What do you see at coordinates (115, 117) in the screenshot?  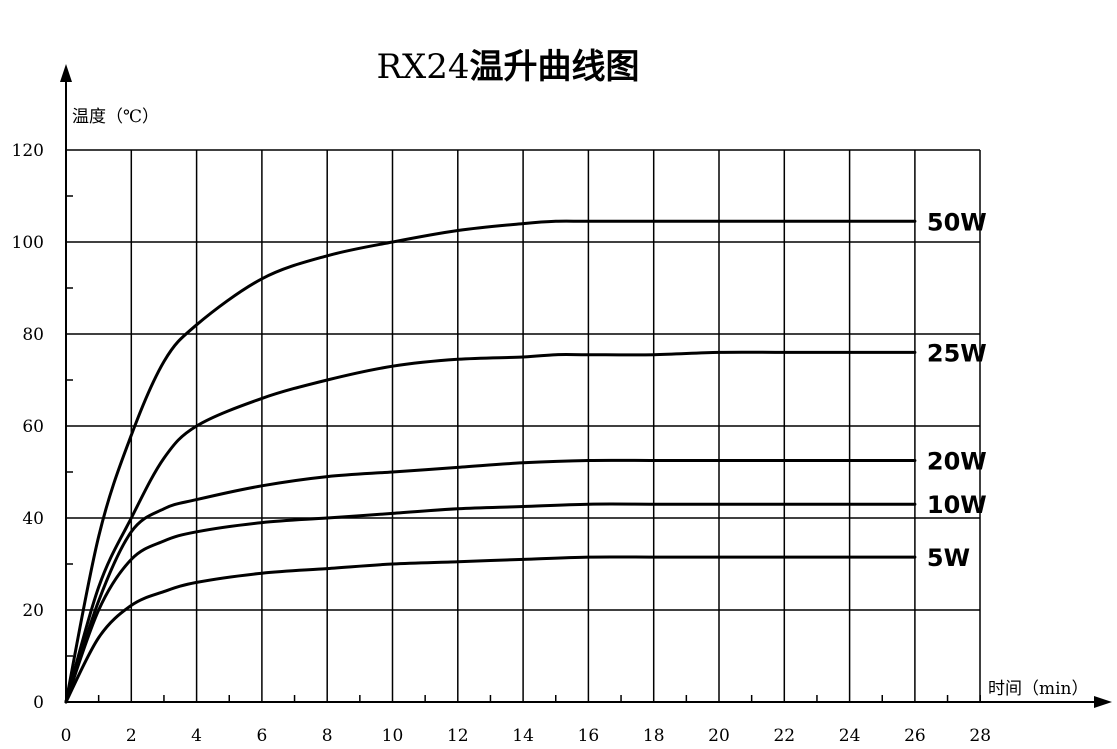 I see `y-axis-label: 温度（℃）` at bounding box center [115, 117].